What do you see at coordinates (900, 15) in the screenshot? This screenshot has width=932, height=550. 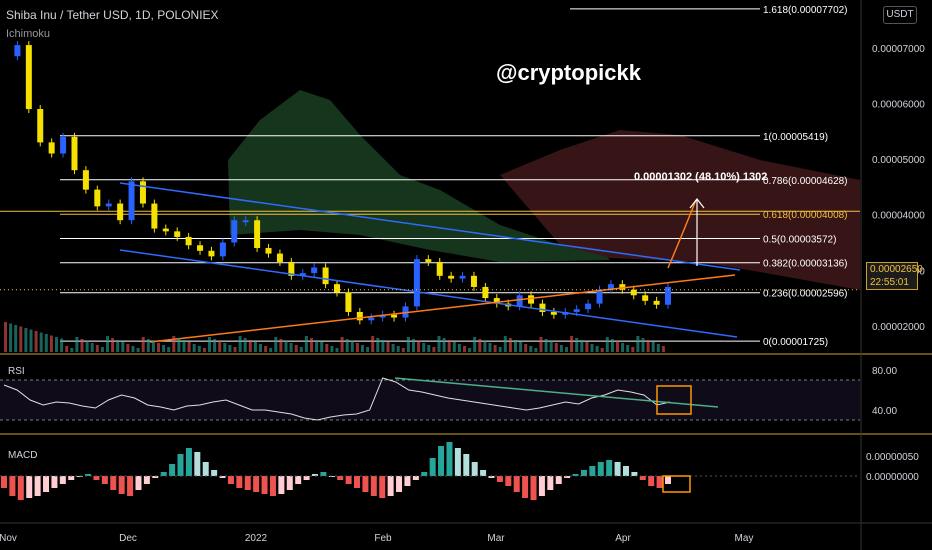 I see `currency-button: USDT` at bounding box center [900, 15].